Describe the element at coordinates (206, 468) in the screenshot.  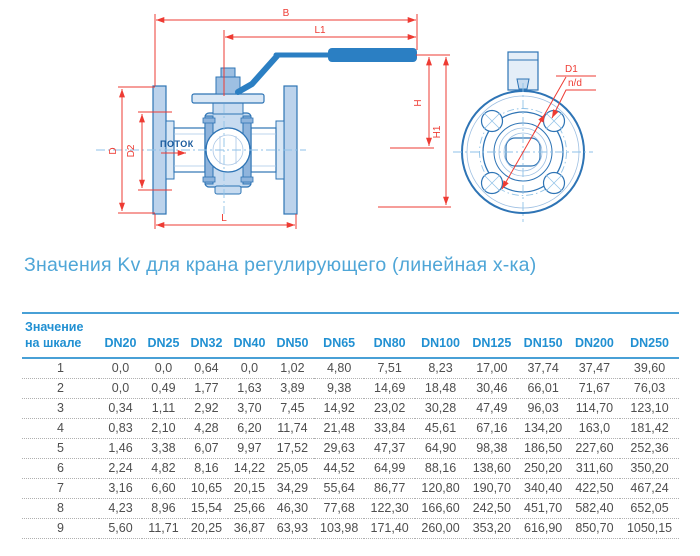
I see `kv-value-cell: 8,16` at that location.